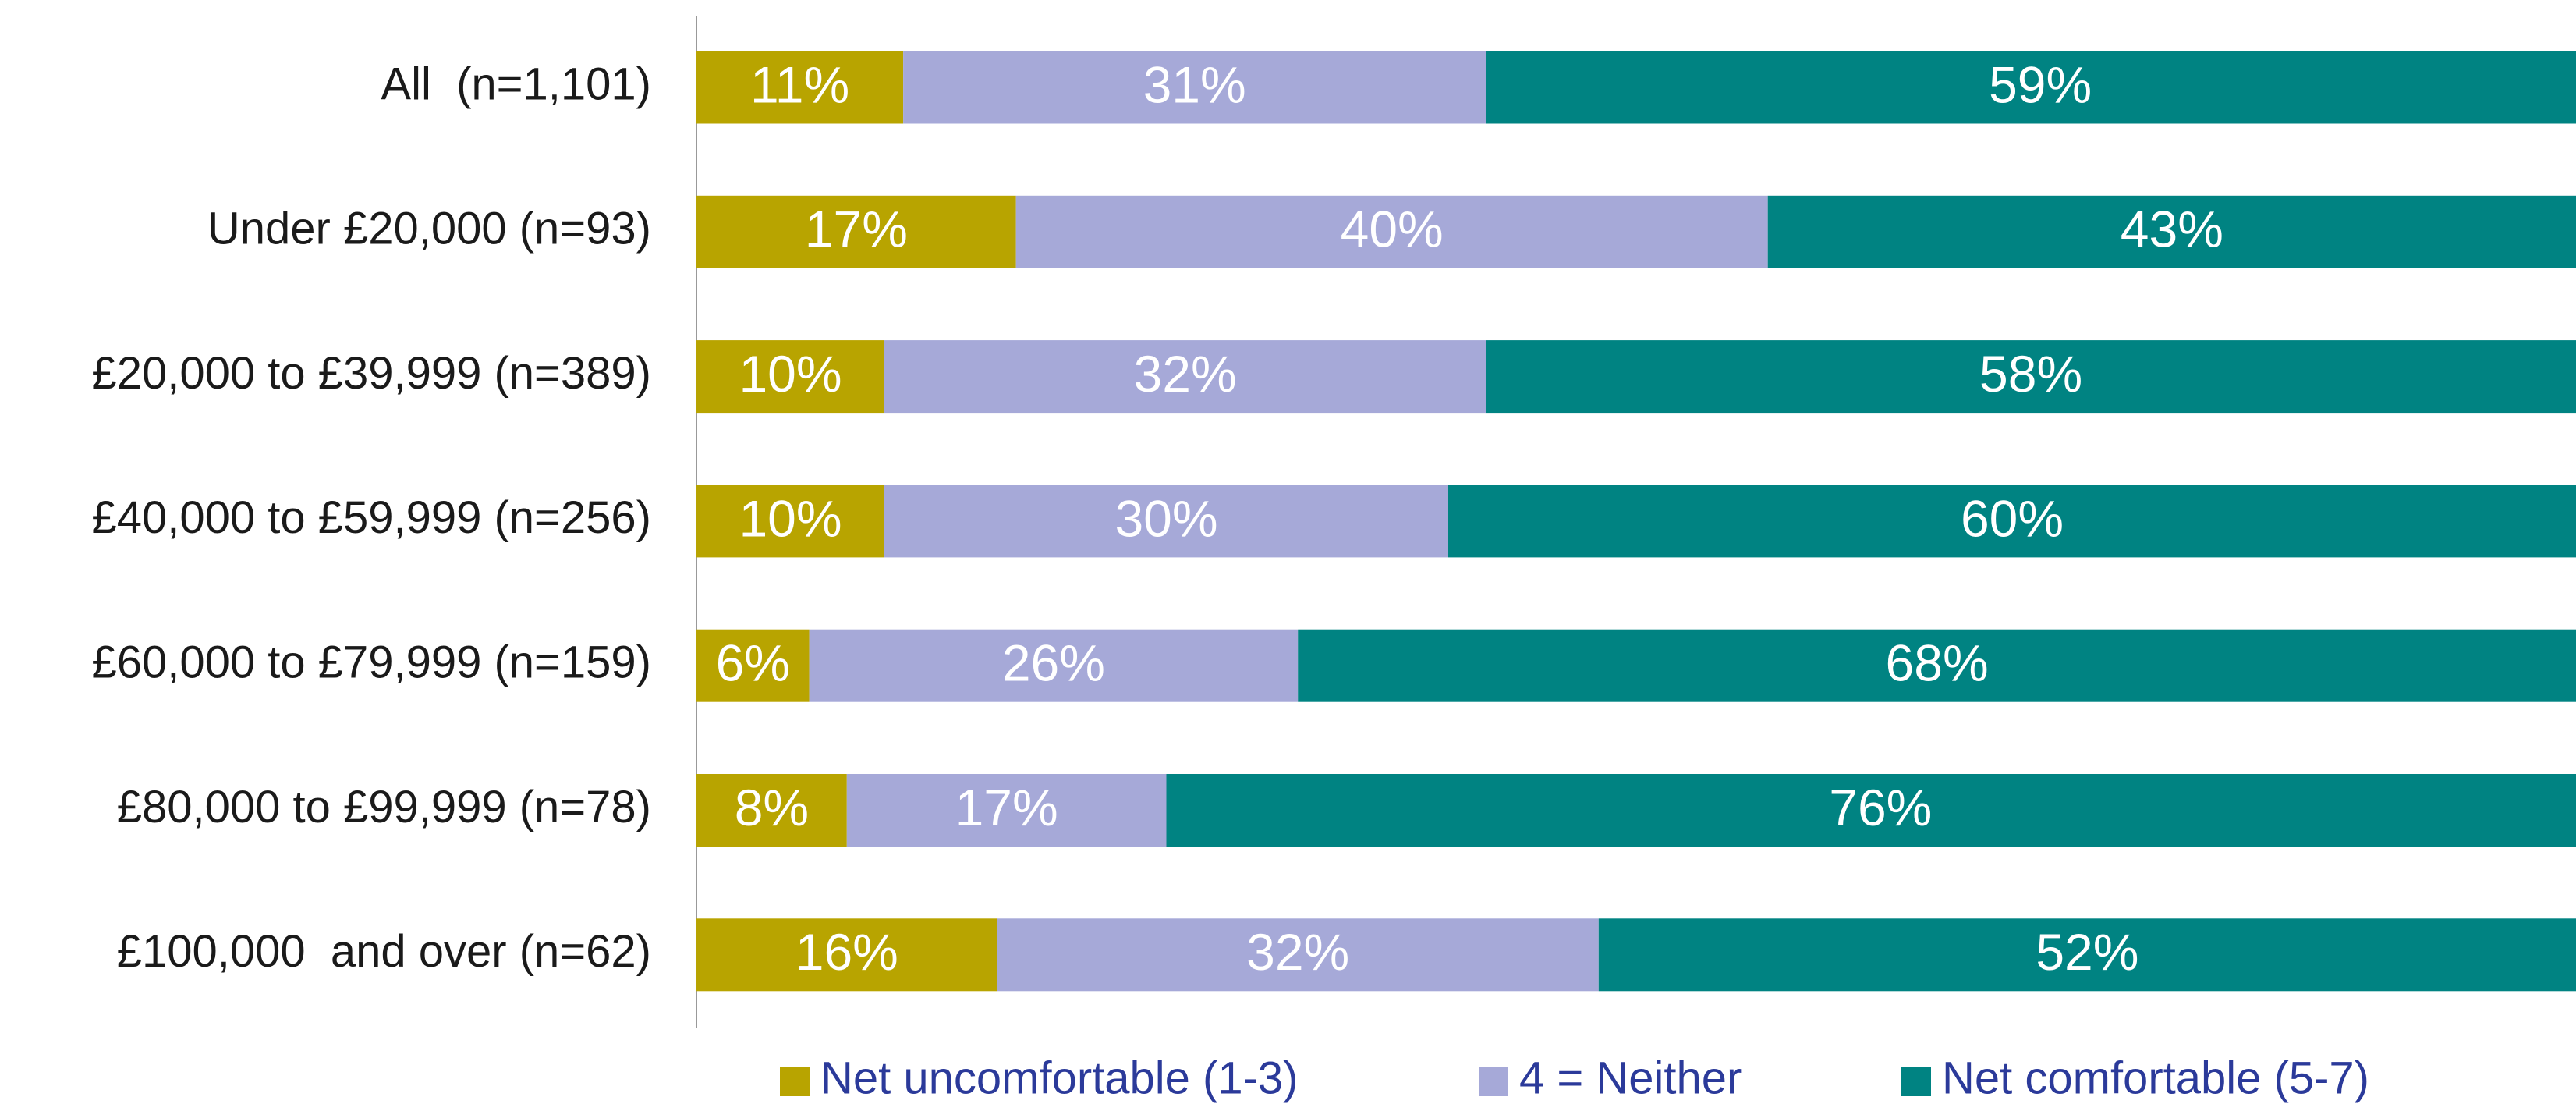  Describe the element at coordinates (371, 517) in the screenshot. I see `category-label: £40,000 to £59,999 (n=256)` at that location.